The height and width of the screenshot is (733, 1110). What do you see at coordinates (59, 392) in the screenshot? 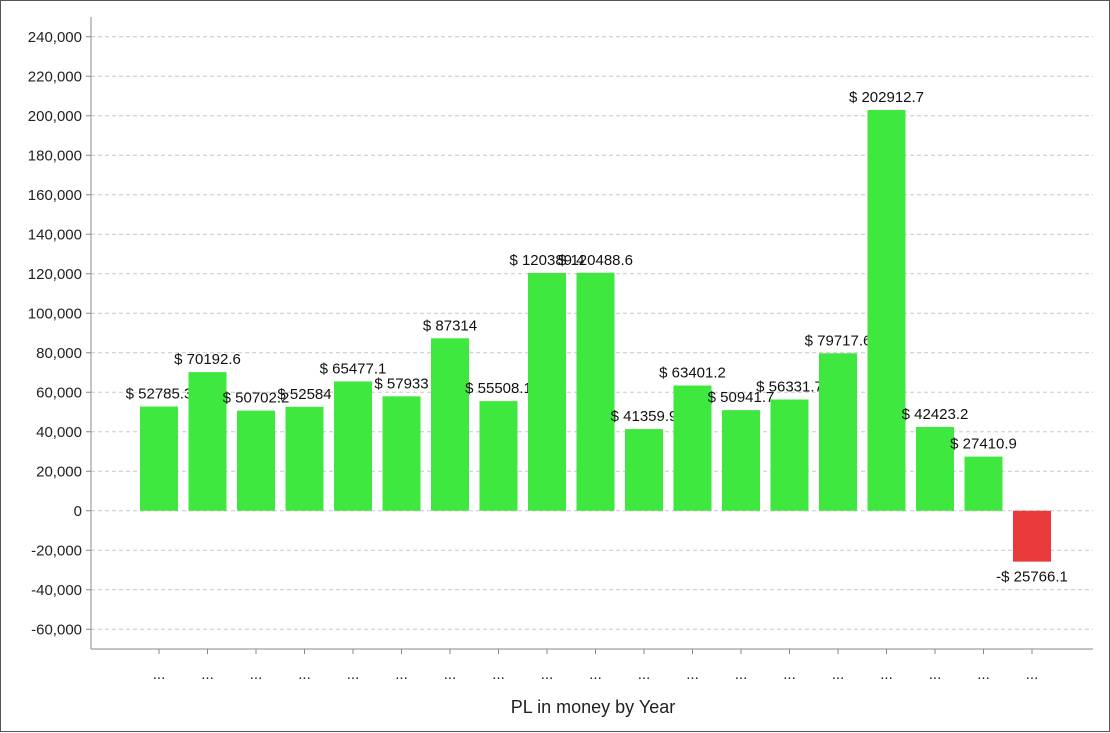
I see `y-tick-label: 60,000` at bounding box center [59, 392].